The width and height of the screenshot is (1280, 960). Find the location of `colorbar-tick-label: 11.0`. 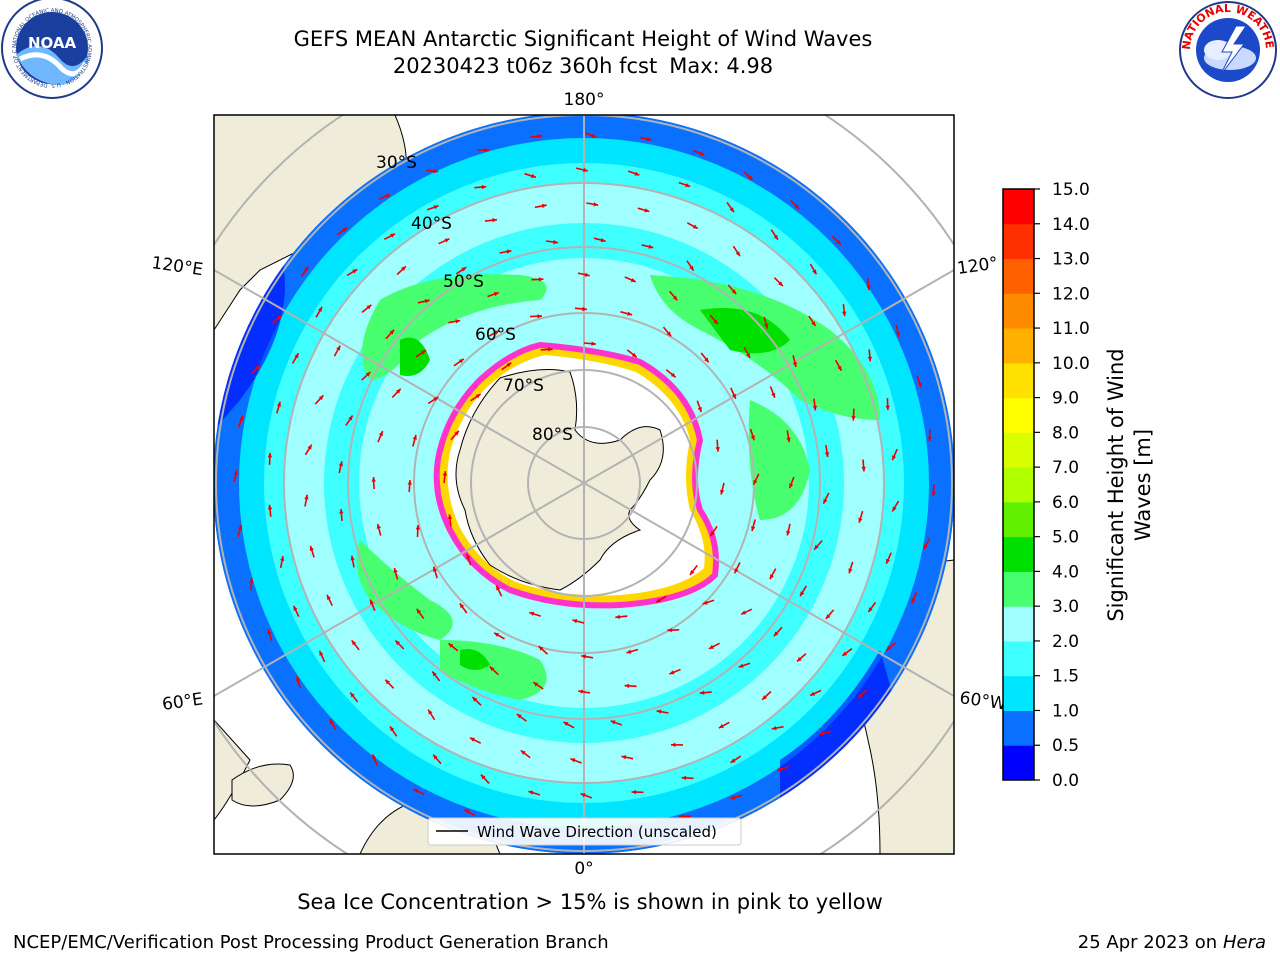

colorbar-tick-label: 11.0 is located at coordinates (1071, 329).